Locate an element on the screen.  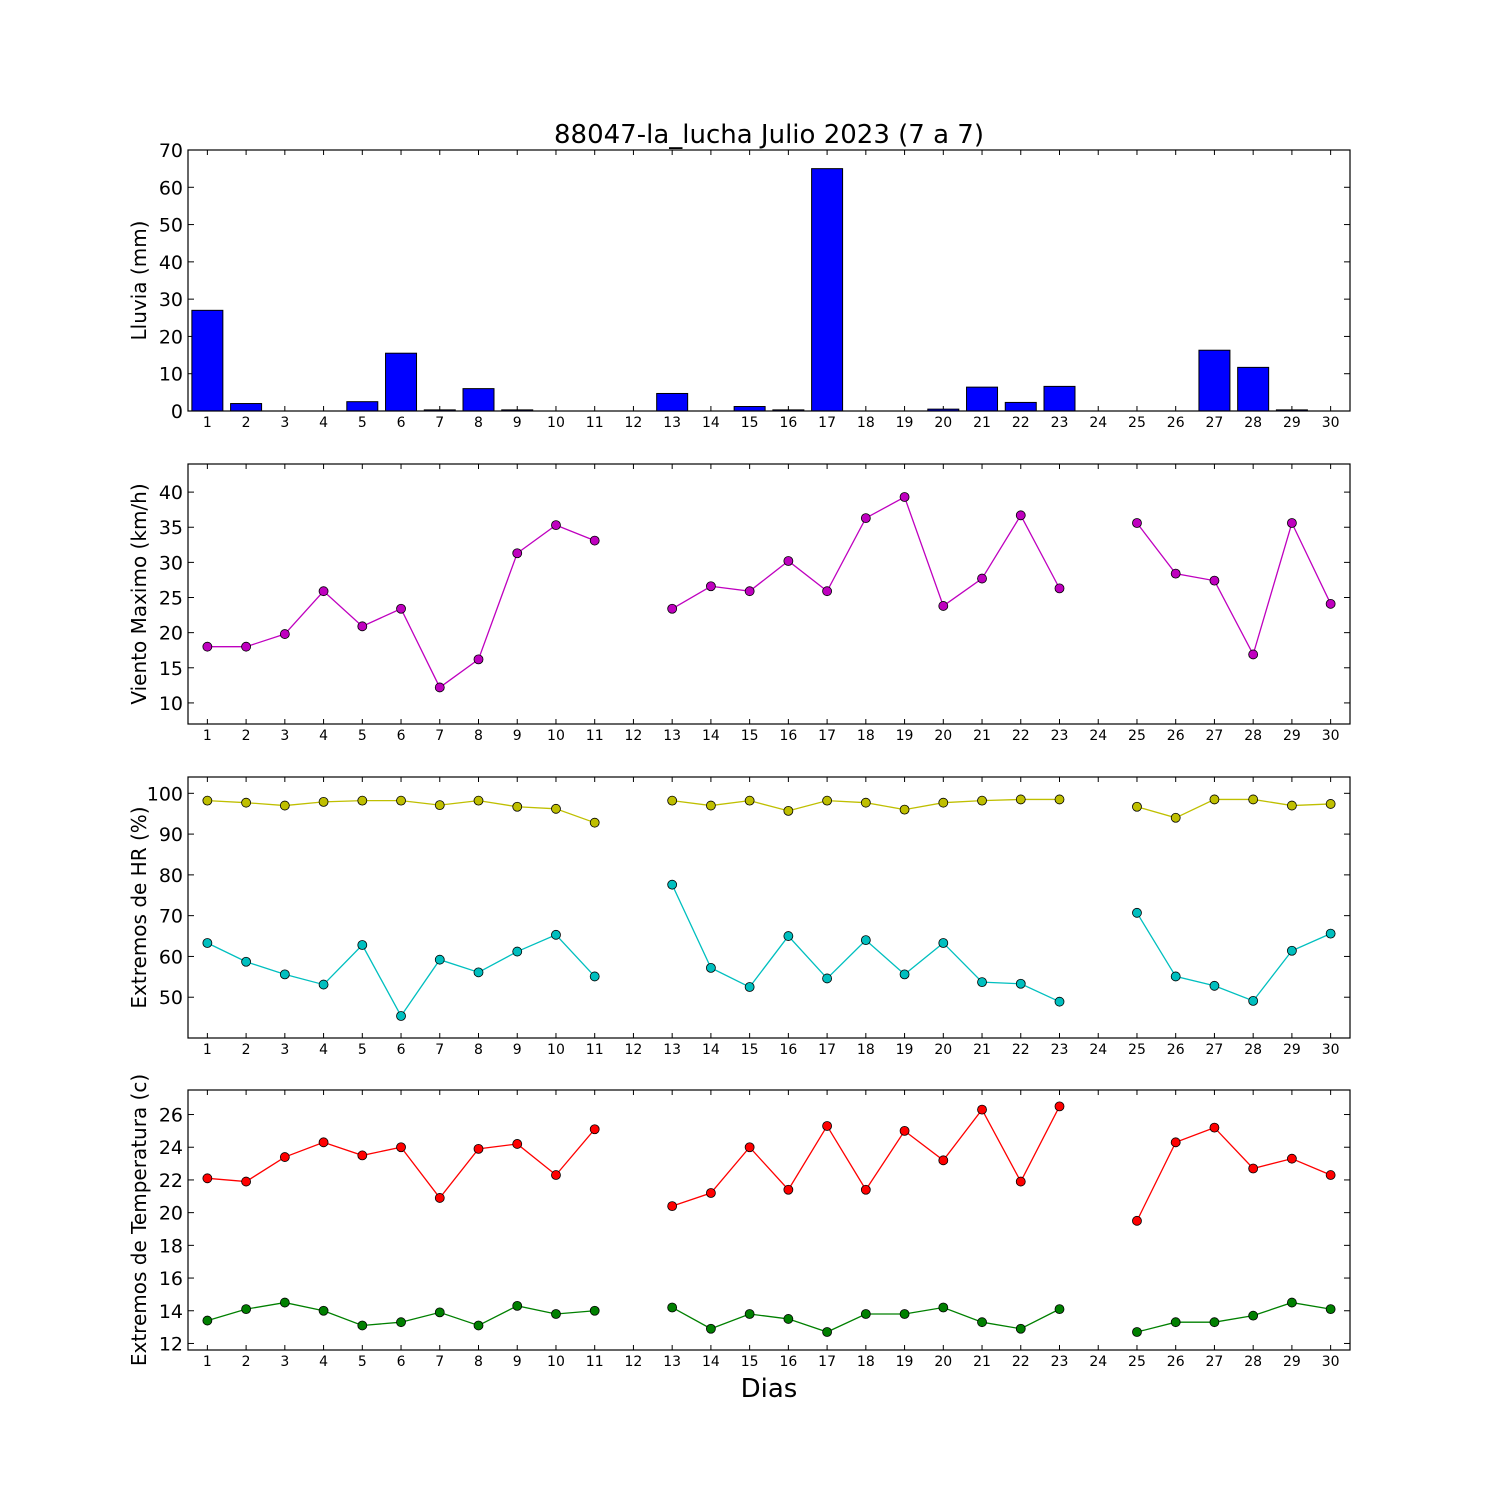
x-tick-label: 4 is located at coordinates (323, 1362).